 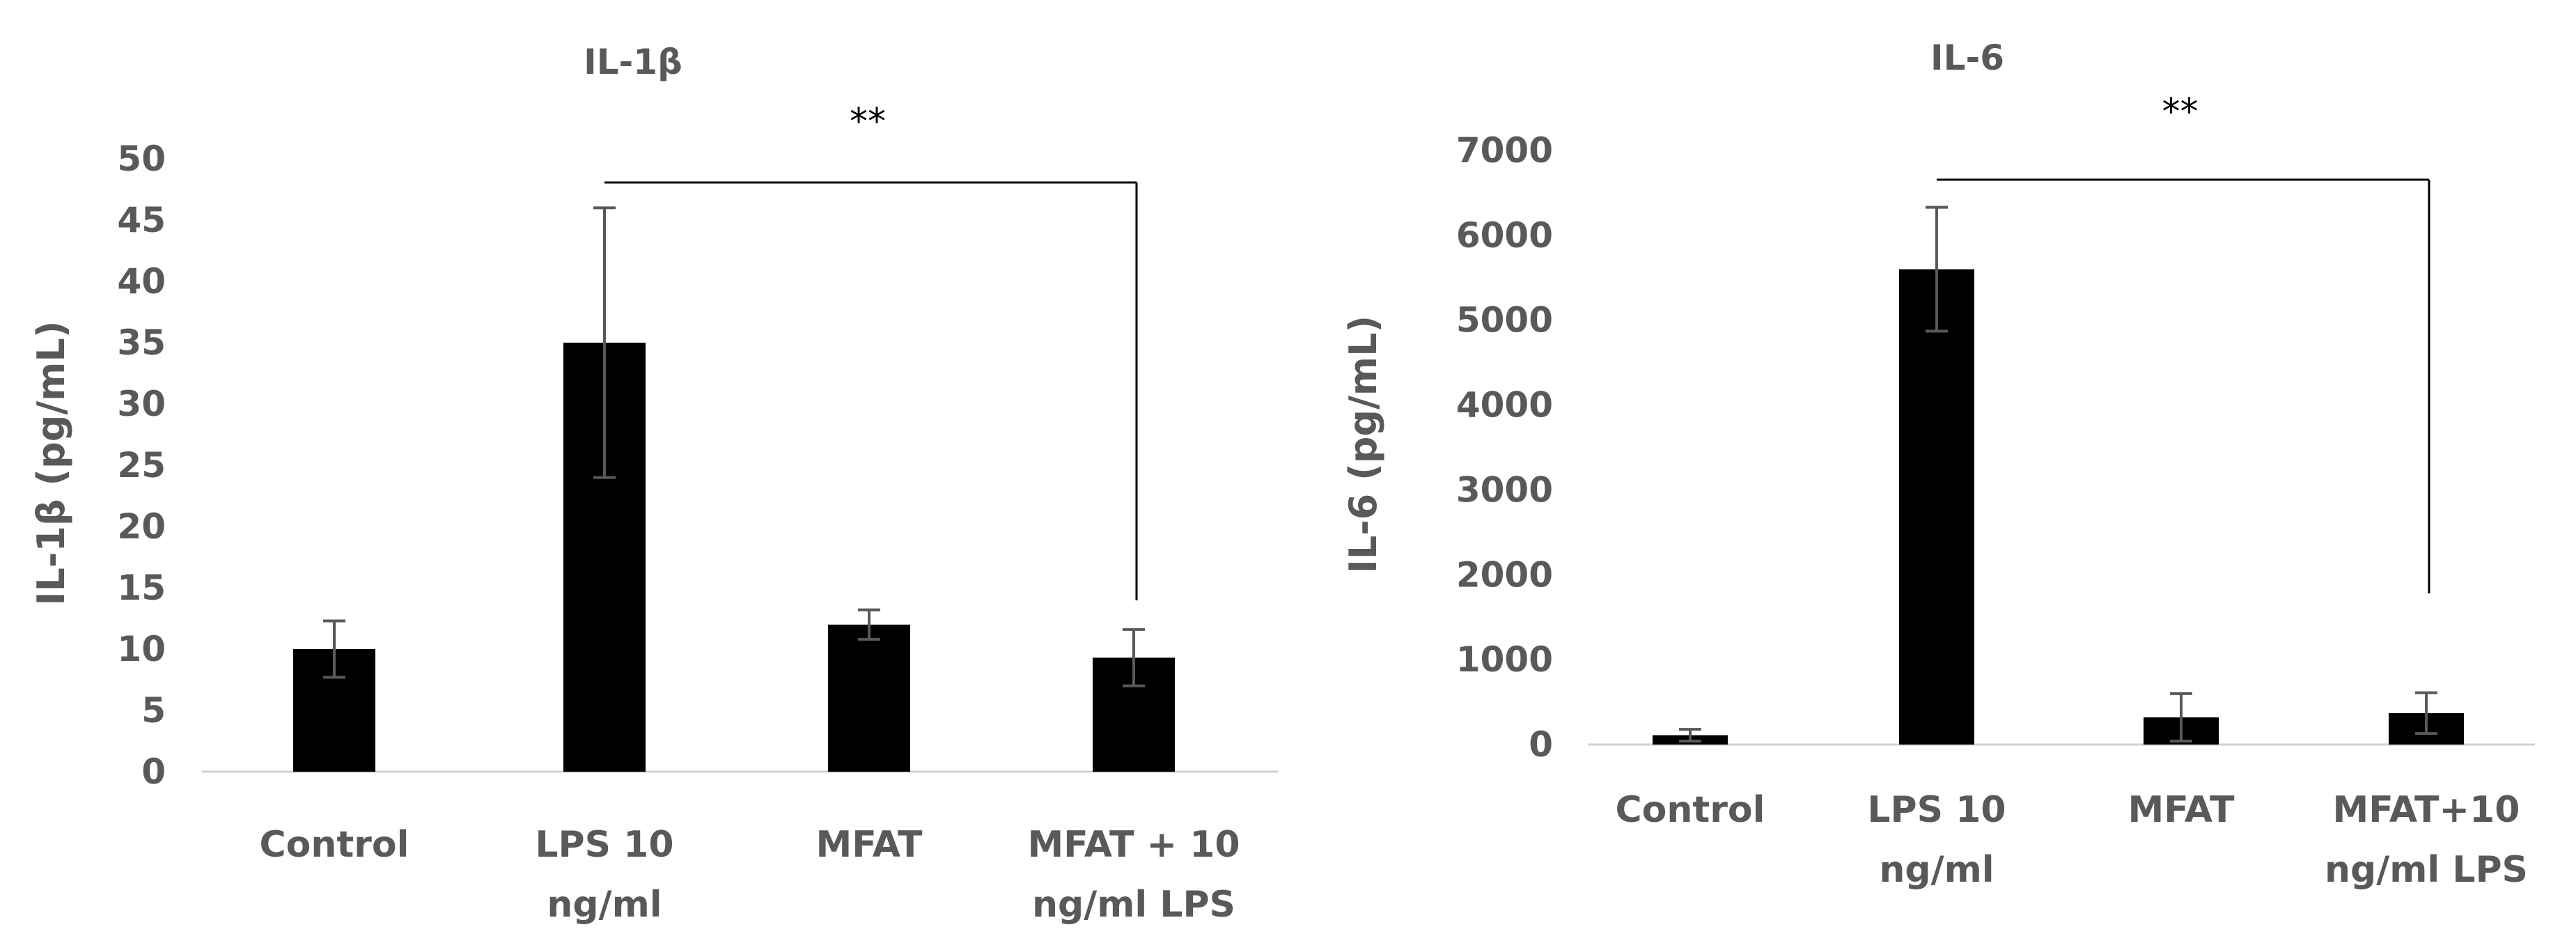 What do you see at coordinates (141, 404) in the screenshot?
I see `y-tick-label: 30` at bounding box center [141, 404].